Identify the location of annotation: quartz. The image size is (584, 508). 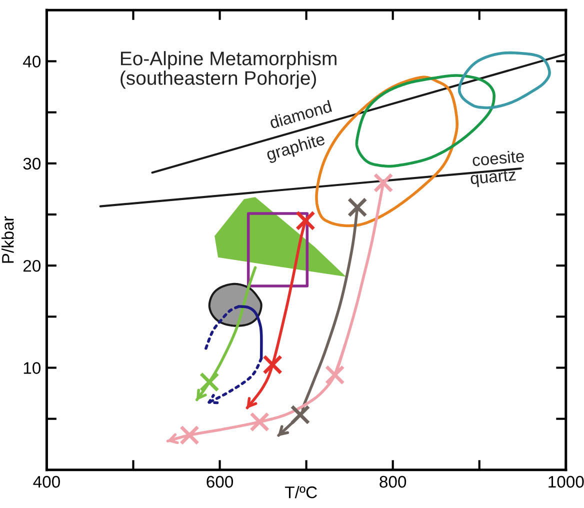
(493, 179).